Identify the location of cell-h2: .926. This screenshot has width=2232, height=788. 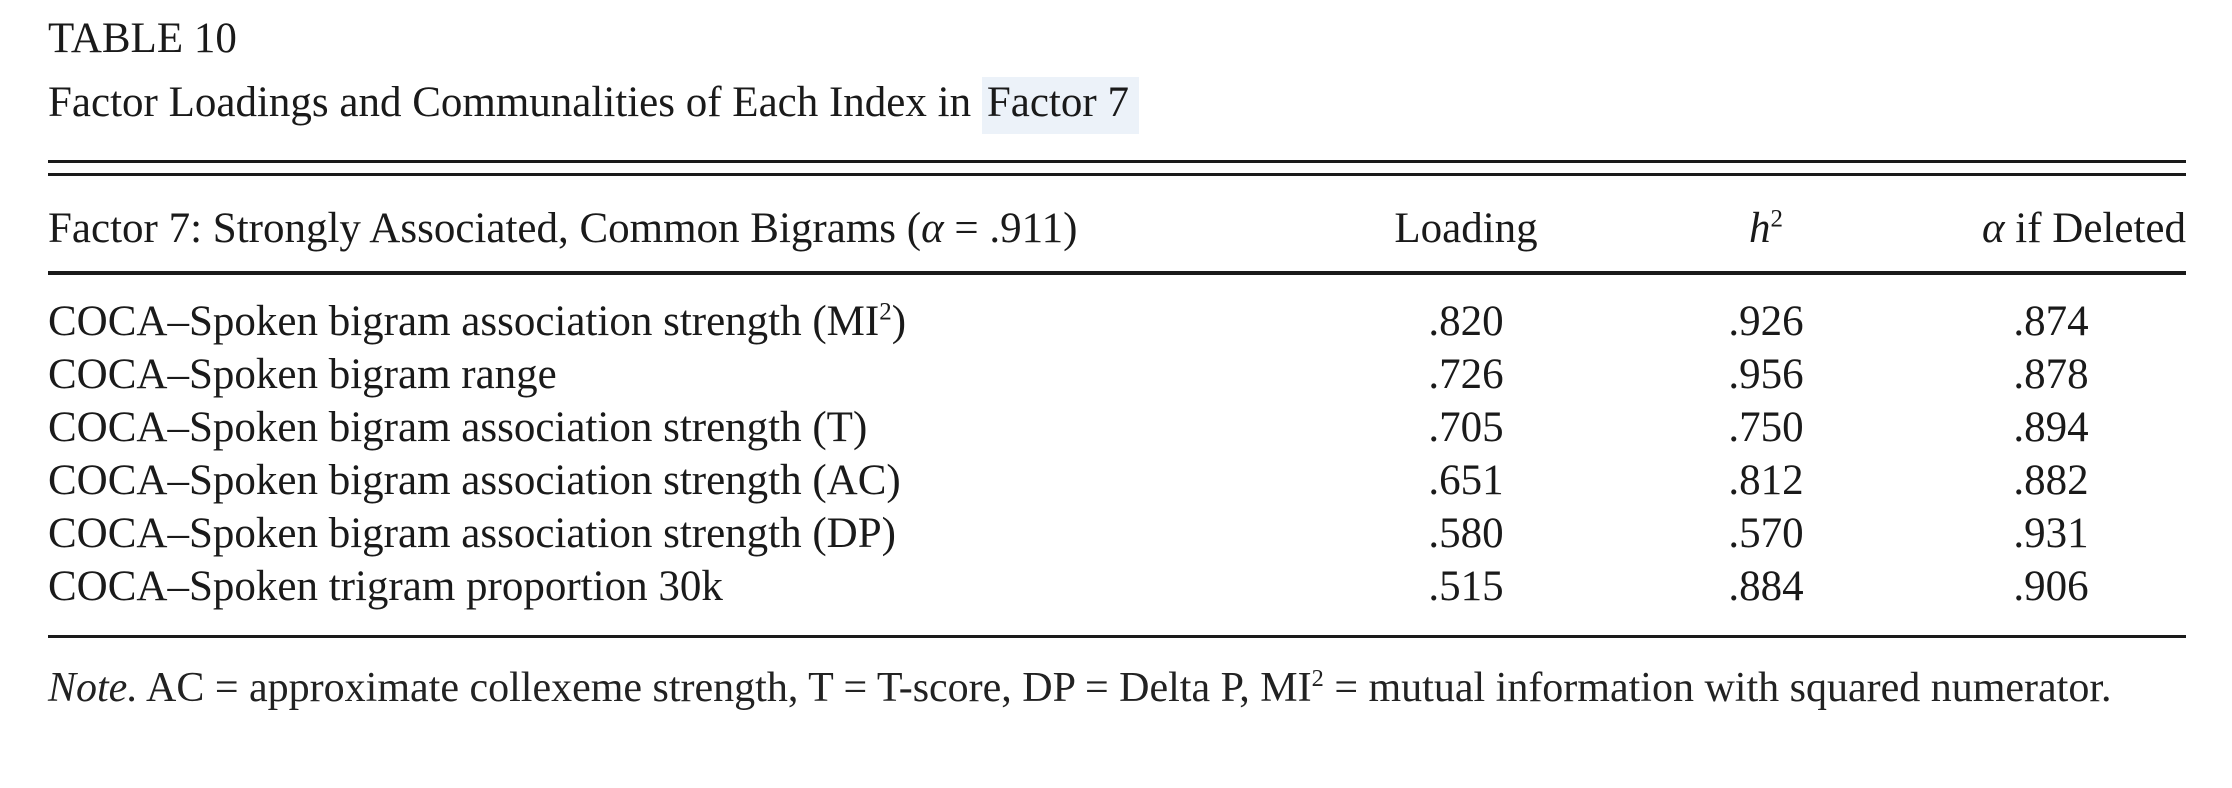
(1766, 321).